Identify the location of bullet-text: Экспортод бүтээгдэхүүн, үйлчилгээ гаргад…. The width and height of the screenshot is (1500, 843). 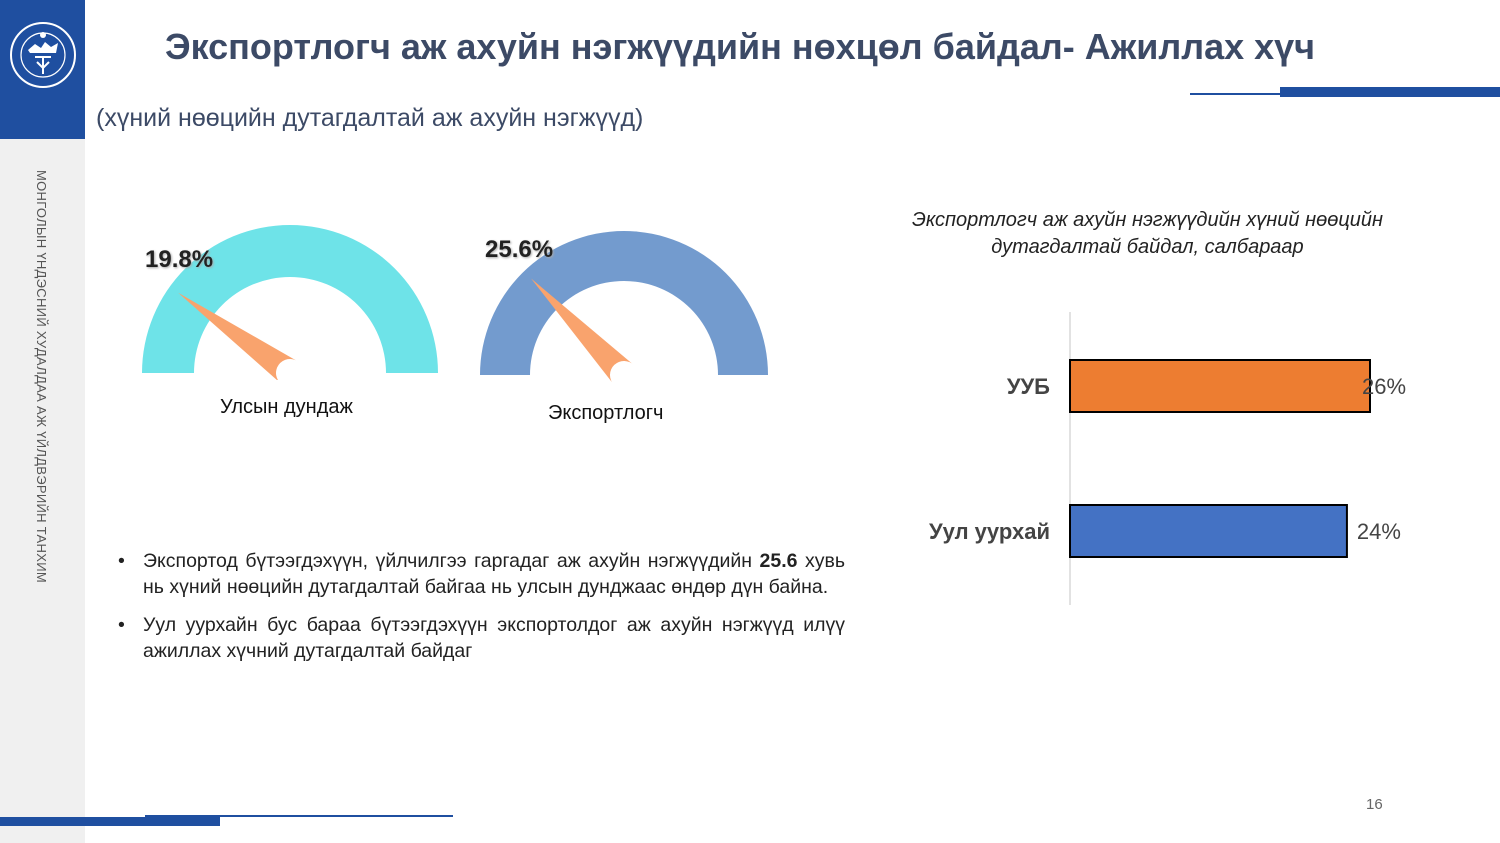
(494, 574).